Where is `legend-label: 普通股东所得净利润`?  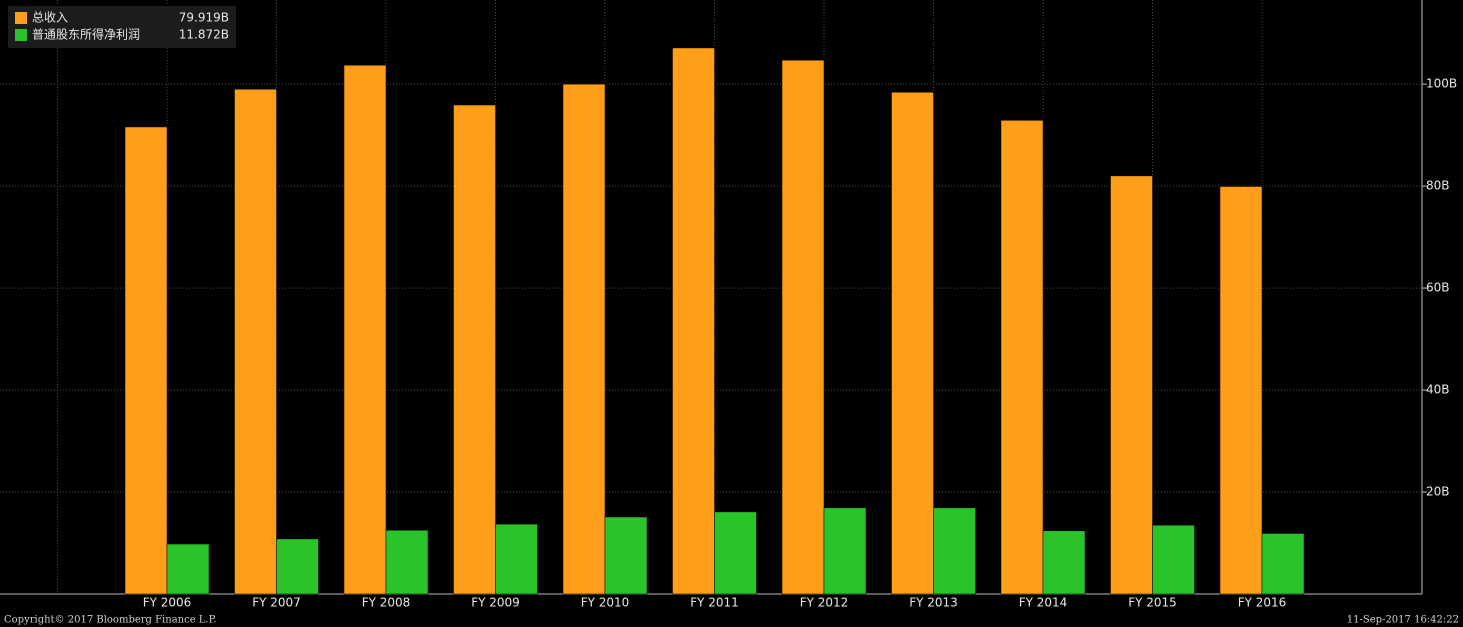 legend-label: 普通股东所得净利润 is located at coordinates (86, 34).